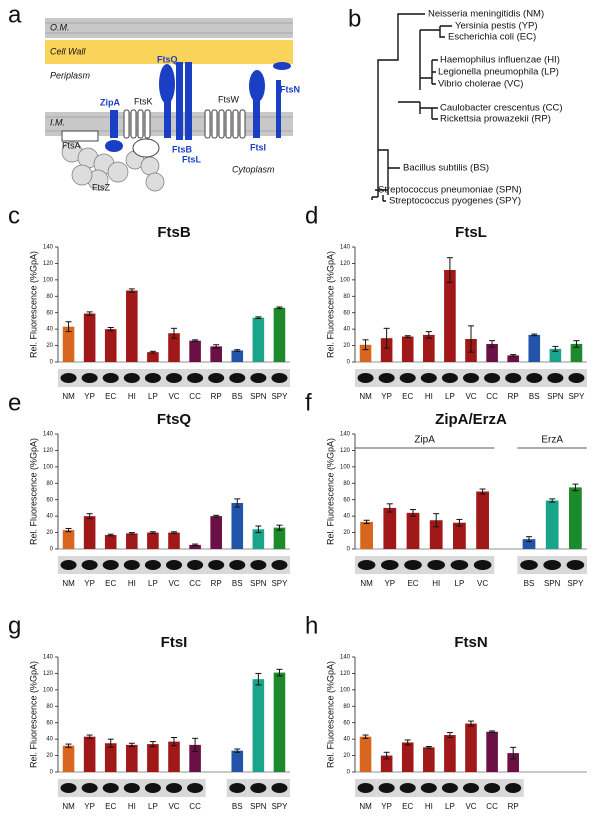 This screenshot has width=602, height=823. Describe the element at coordinates (70, 75) in the screenshot. I see `periplasm-label: Periplasm` at that location.